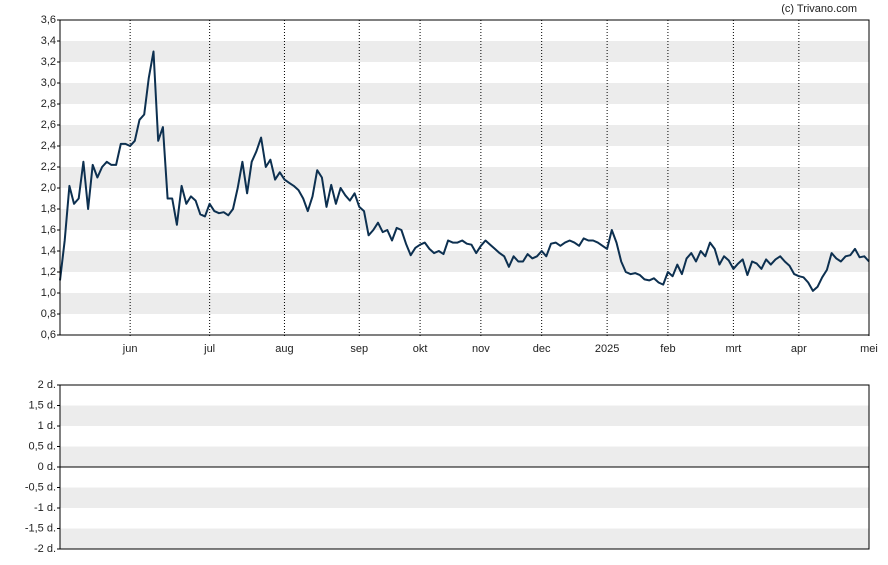  Describe the element at coordinates (542, 349) in the screenshot. I see `x-tick-label: dec` at that location.